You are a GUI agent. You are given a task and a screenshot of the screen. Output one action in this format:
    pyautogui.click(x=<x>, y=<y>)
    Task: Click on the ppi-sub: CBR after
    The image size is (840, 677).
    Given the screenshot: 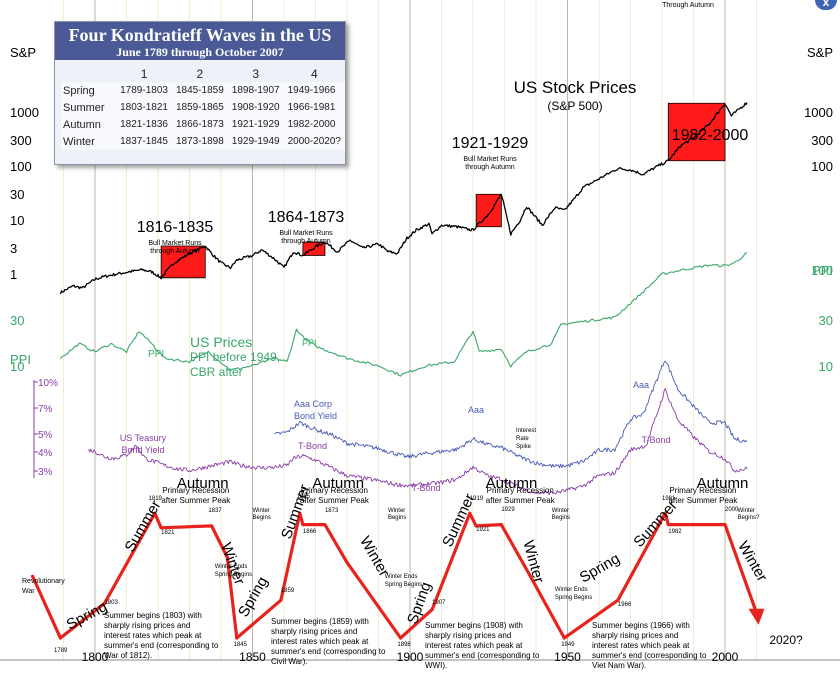 What is the action you would take?
    pyautogui.click(x=216, y=372)
    